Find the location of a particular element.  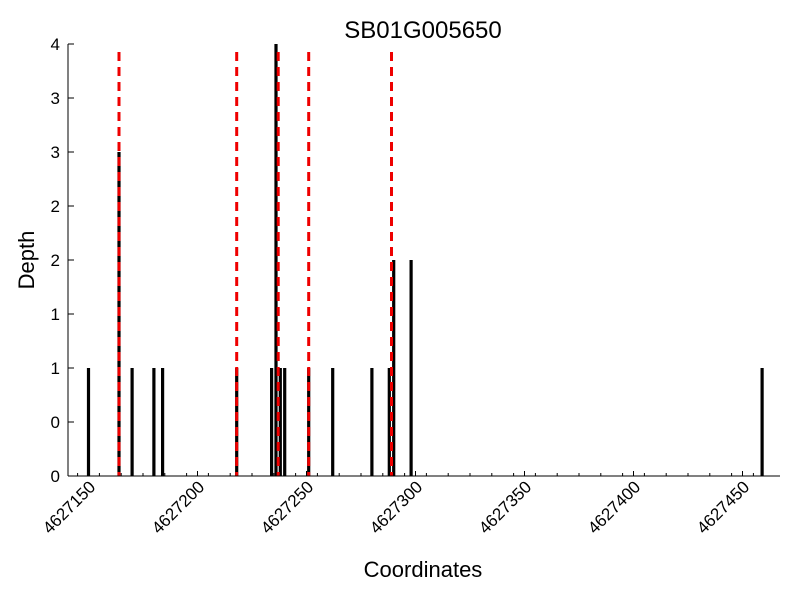

x-axis-label: Coordinates is located at coordinates (423, 569).